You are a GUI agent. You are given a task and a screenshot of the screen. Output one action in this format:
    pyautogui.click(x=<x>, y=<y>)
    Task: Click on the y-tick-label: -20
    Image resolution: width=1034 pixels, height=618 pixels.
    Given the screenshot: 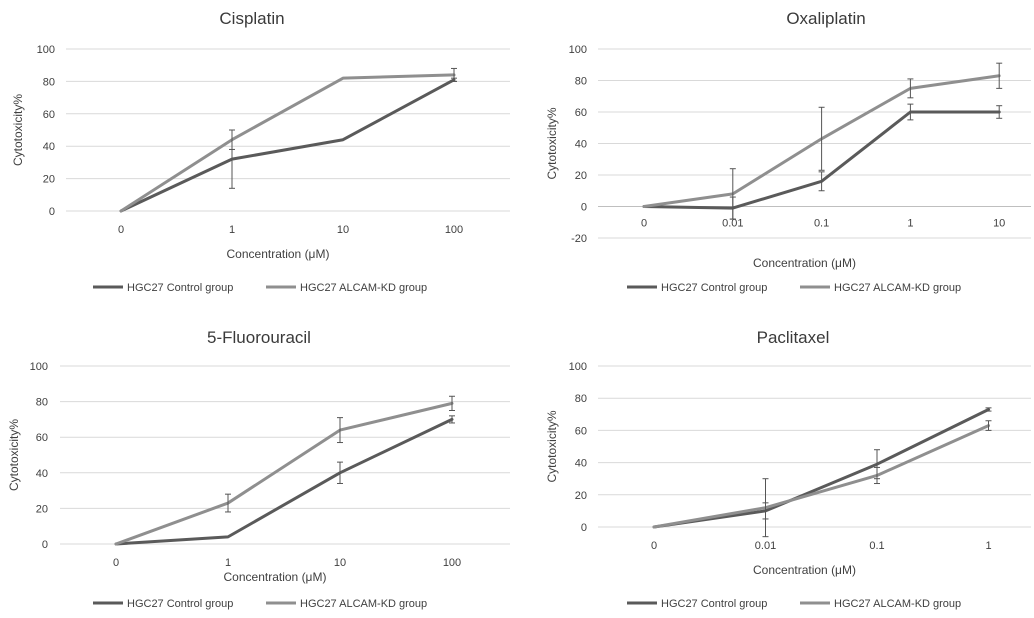 What is the action you would take?
    pyautogui.click(x=579, y=239)
    